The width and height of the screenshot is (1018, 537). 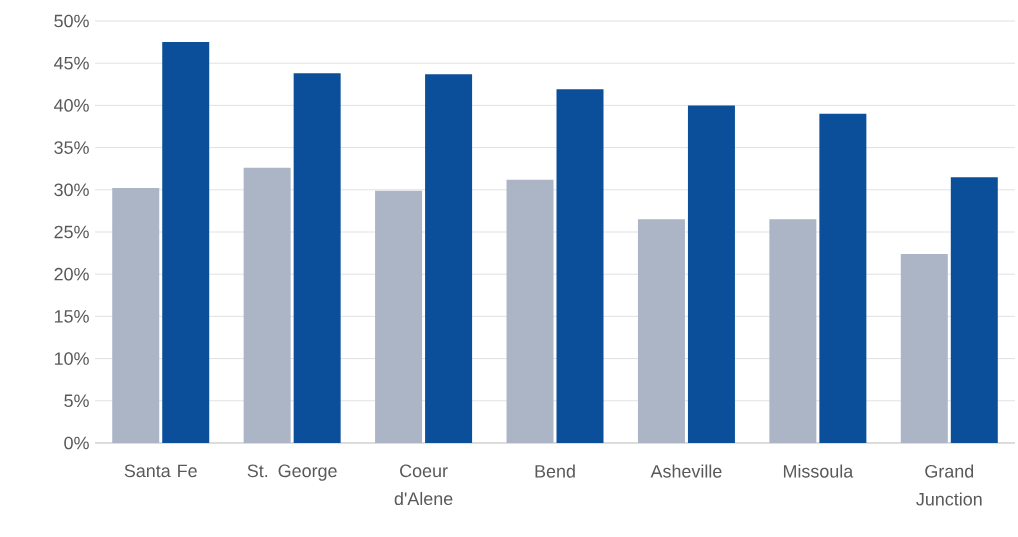 I want to click on x-tick-label: Missoula, so click(x=818, y=471).